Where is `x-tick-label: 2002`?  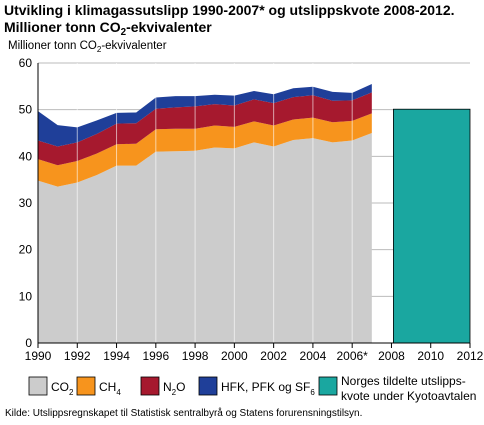
x-tick-label: 2002 is located at coordinates (273, 356).